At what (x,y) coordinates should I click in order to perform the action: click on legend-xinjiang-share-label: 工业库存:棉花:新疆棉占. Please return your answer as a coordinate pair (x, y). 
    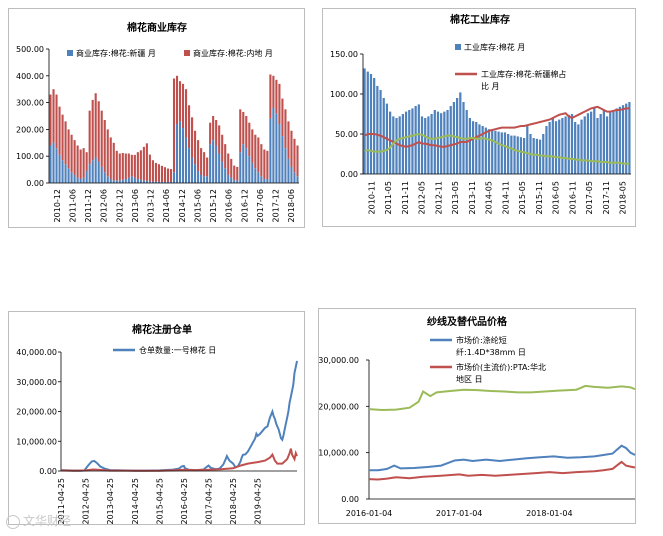
    Looking at the image, I should click on (523, 74).